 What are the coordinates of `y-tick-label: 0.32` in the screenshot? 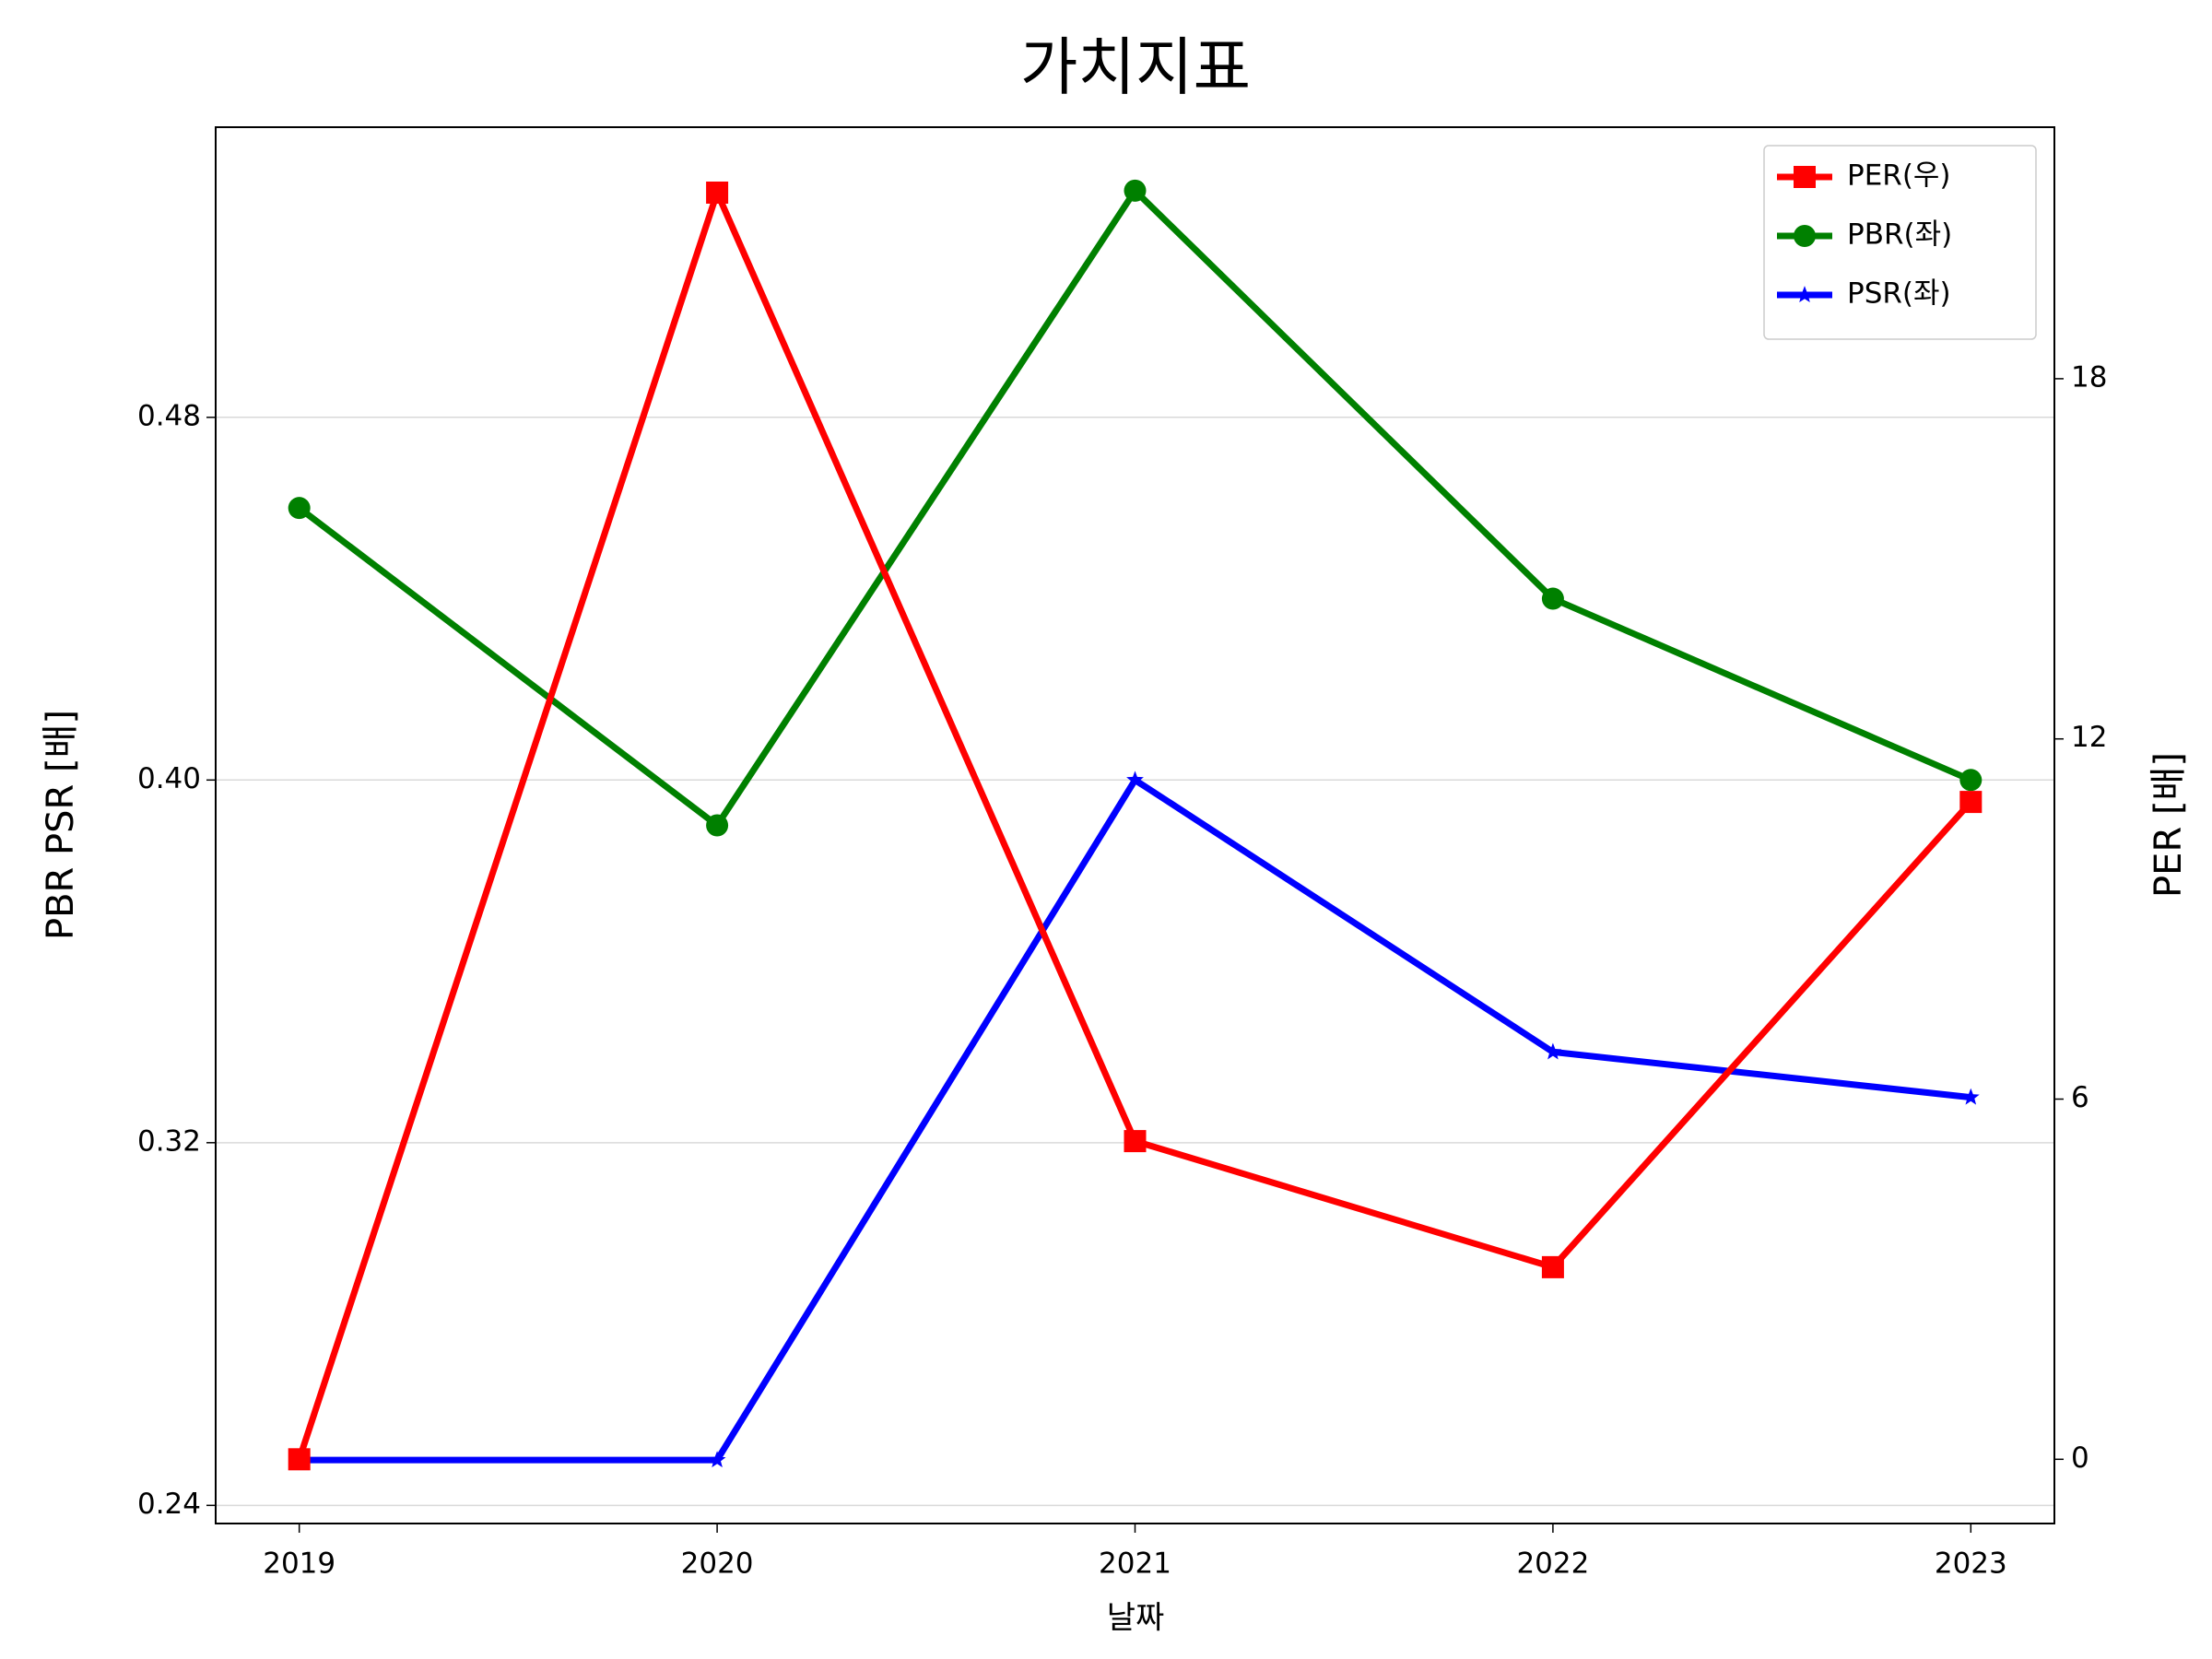 It's located at (169, 1141).